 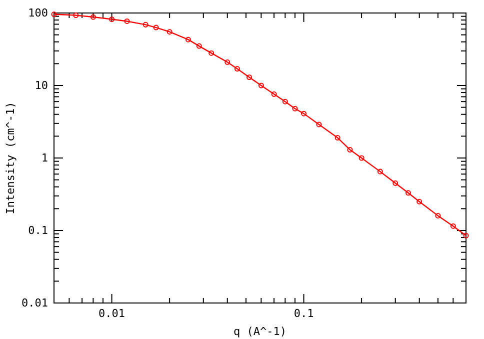 What do you see at coordinates (38, 13) in the screenshot?
I see `y-tick-label: 100` at bounding box center [38, 13].